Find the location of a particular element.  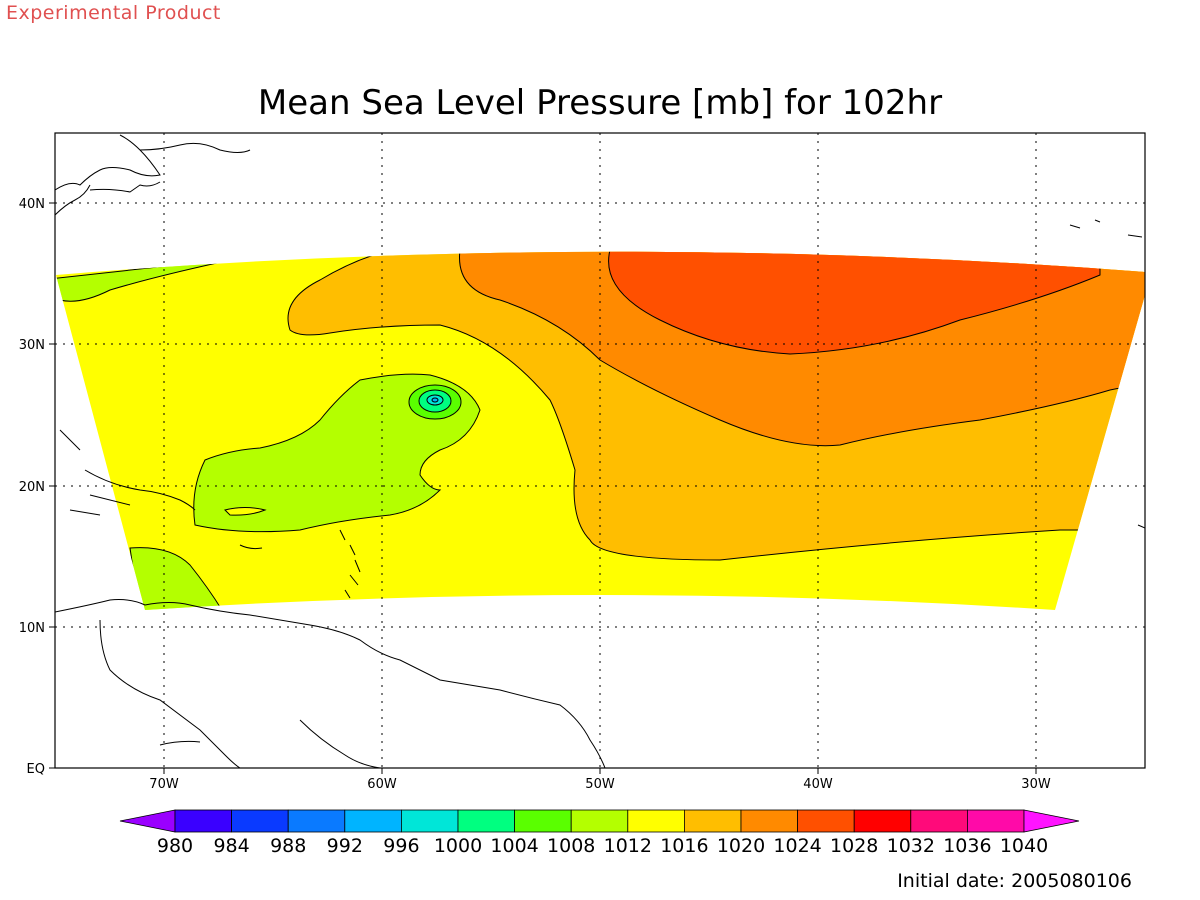

coast-lesser-antilles is located at coordinates (350, 564).